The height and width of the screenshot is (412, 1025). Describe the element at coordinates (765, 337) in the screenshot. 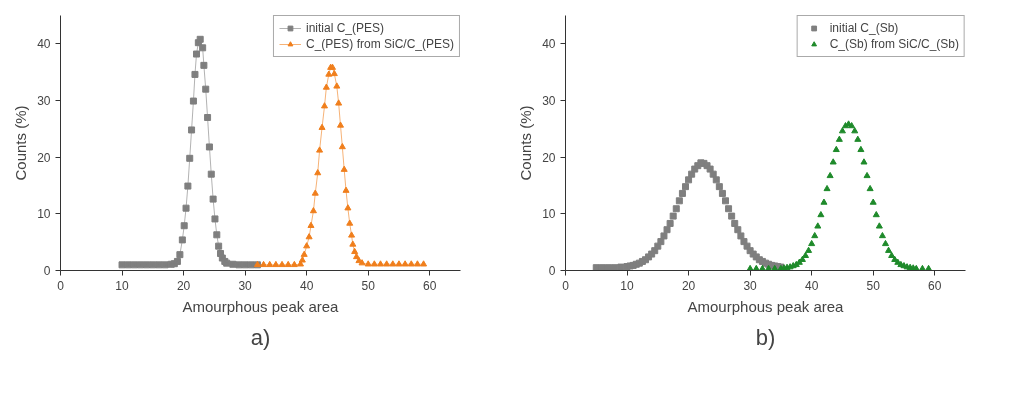

I see `text: b)` at that location.